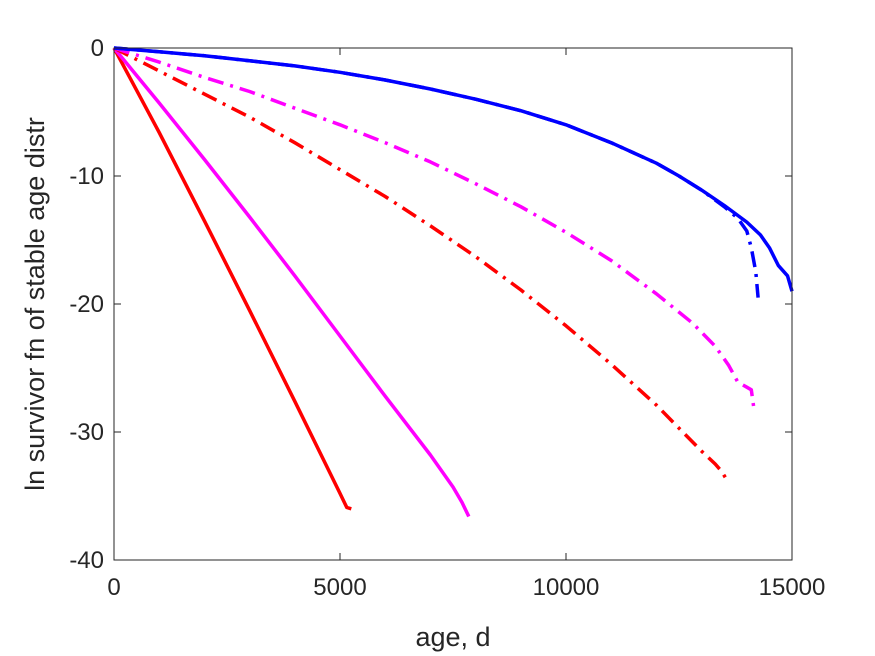 This screenshot has height=656, width=875. Describe the element at coordinates (86, 560) in the screenshot. I see `y-tick-label: -40` at that location.